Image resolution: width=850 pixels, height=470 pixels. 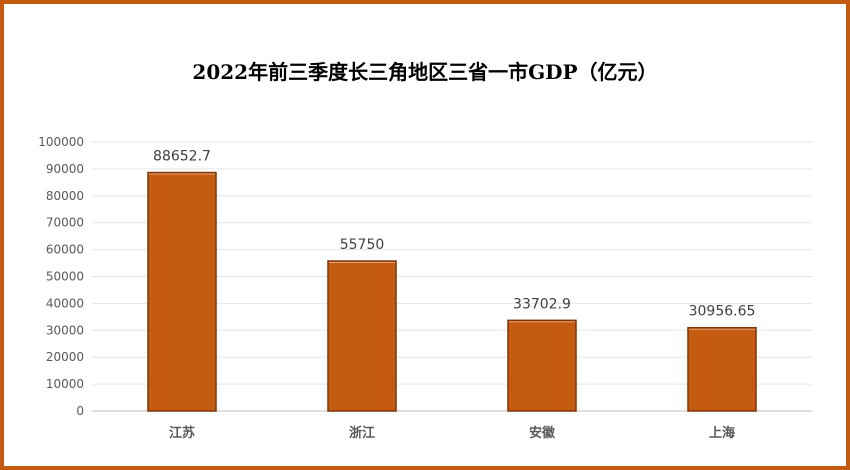 I want to click on y-tick-label: 30000, so click(x=65, y=330).